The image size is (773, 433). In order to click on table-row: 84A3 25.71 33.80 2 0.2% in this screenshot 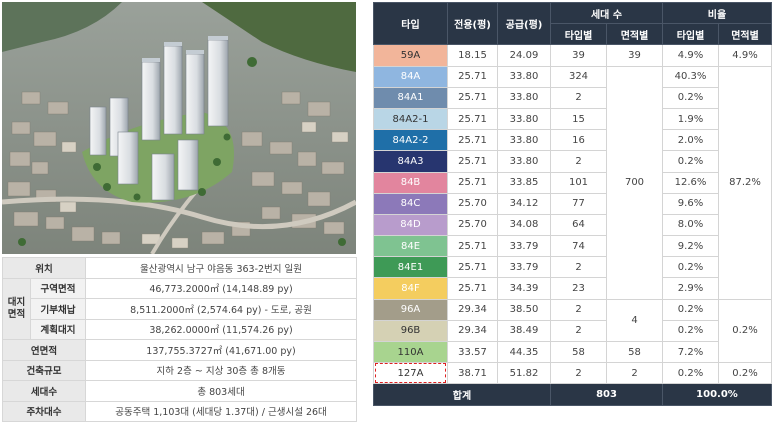, I will do `click(572, 161)`.